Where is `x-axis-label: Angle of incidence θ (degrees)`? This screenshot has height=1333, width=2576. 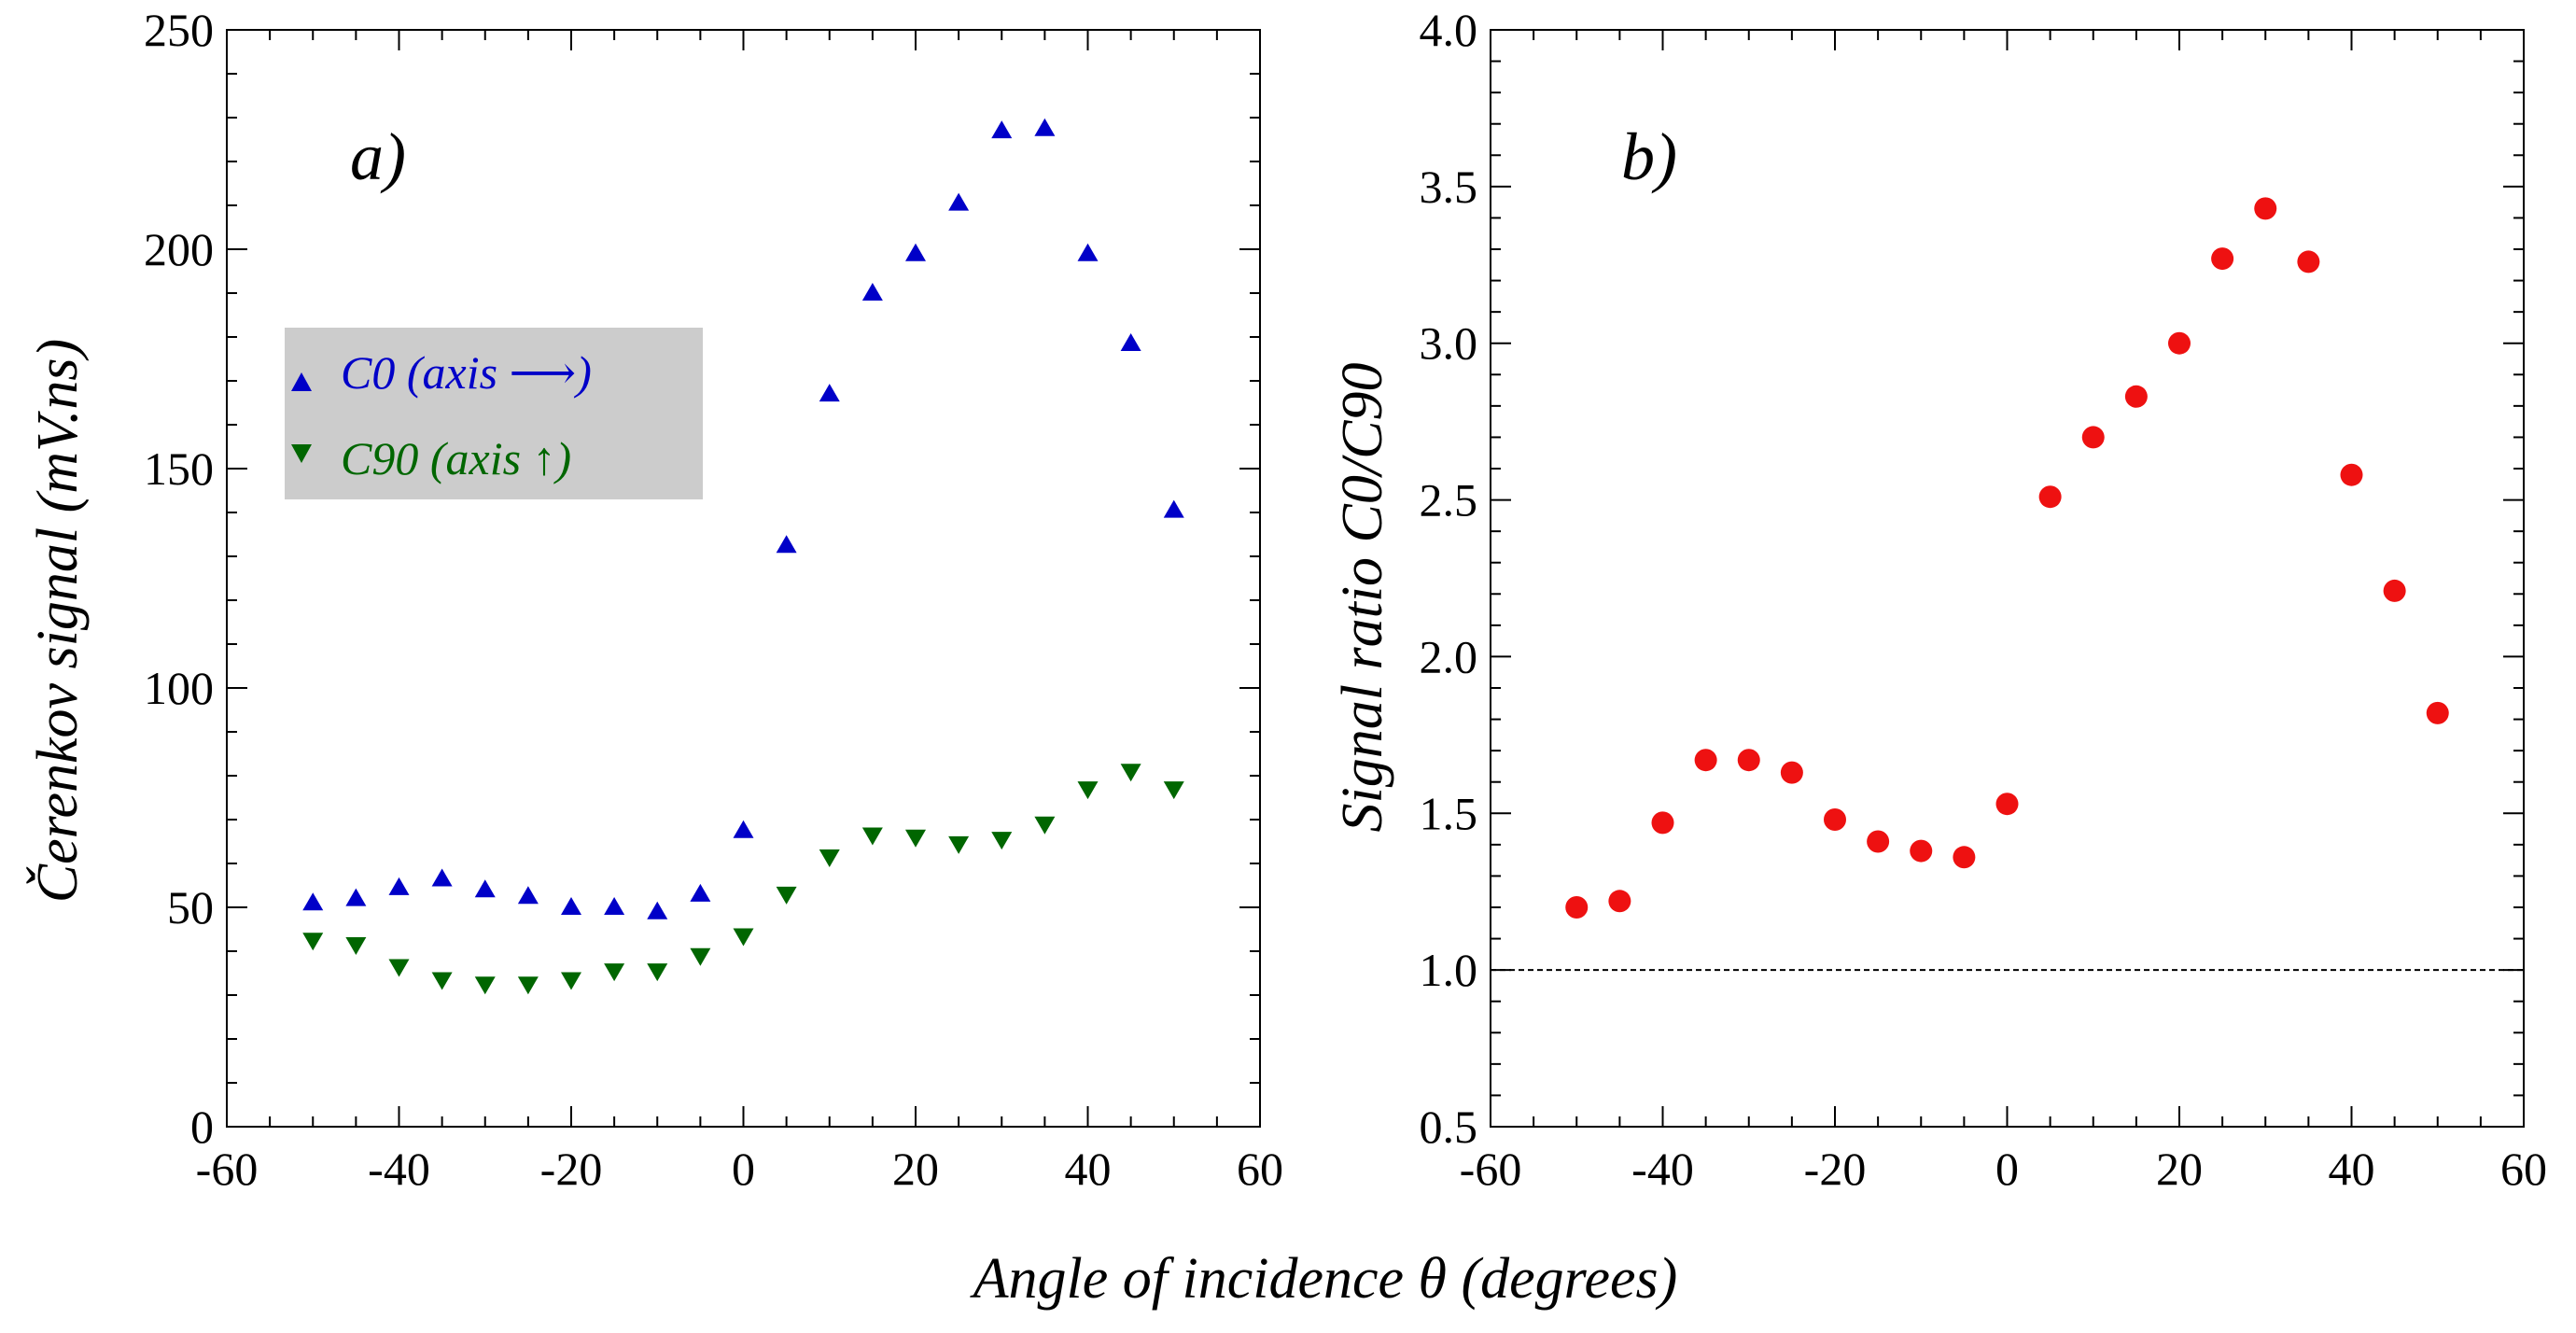 x-axis-label: Angle of incidence θ (degrees) is located at coordinates (1324, 1279).